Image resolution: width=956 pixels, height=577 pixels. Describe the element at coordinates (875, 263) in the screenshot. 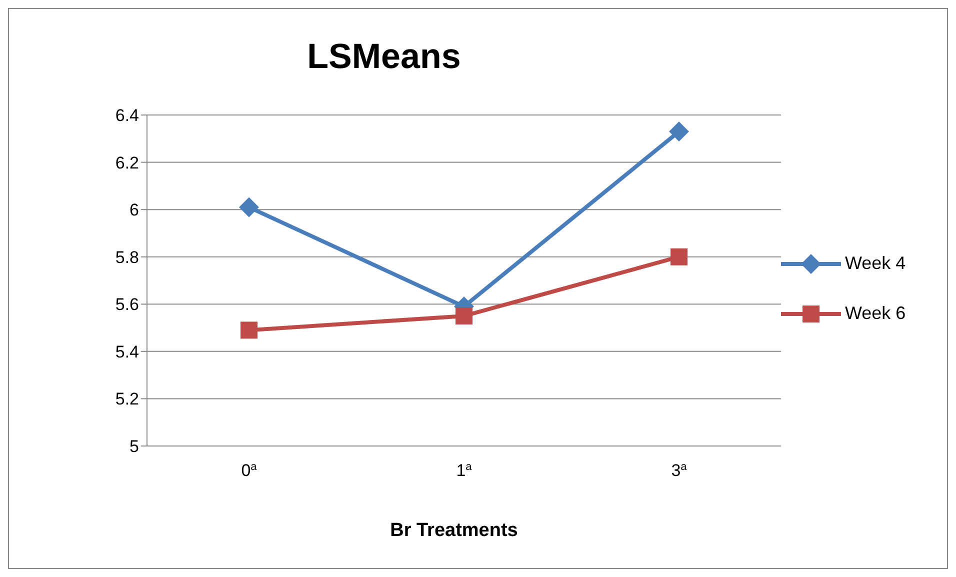

I see `legend-label: Week 4` at that location.